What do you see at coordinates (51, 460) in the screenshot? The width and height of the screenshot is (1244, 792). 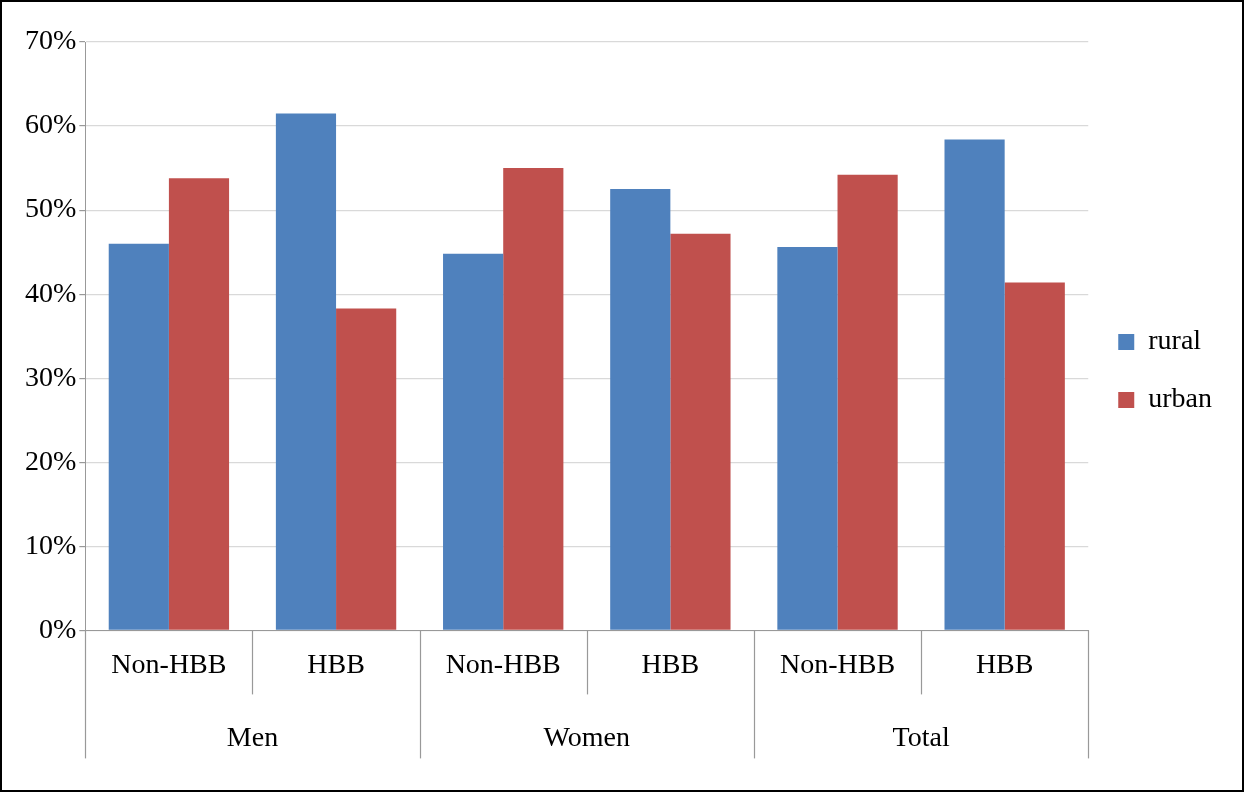 I see `y-tick-label: 20%` at bounding box center [51, 460].